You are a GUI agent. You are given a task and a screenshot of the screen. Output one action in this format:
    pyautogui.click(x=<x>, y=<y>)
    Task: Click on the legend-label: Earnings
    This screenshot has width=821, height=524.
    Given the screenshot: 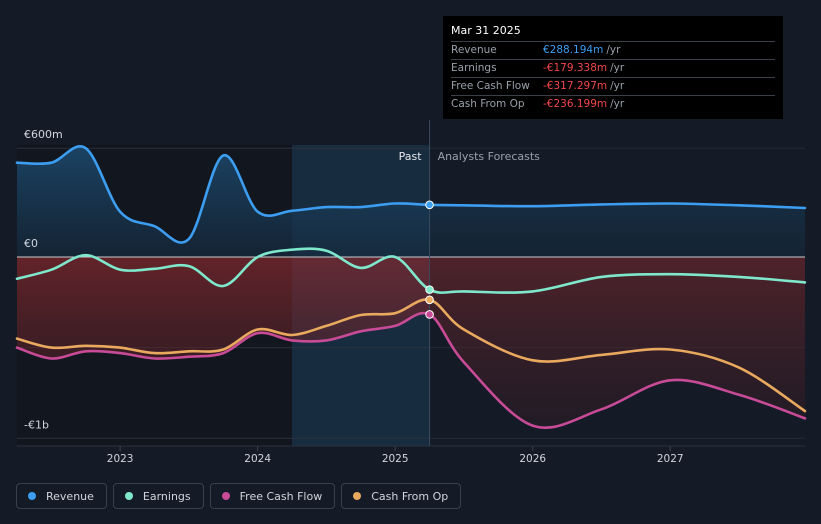 What is the action you would take?
    pyautogui.click(x=166, y=496)
    